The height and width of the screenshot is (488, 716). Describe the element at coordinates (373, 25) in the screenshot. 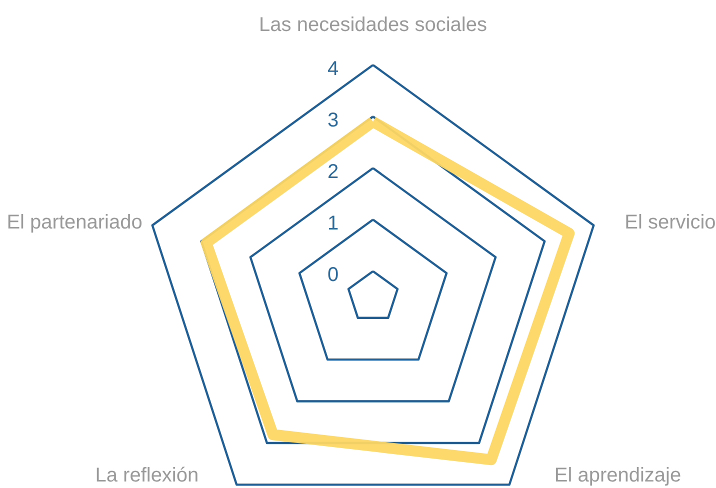

I see `spoke-label: Las necesidades sociales` at that location.